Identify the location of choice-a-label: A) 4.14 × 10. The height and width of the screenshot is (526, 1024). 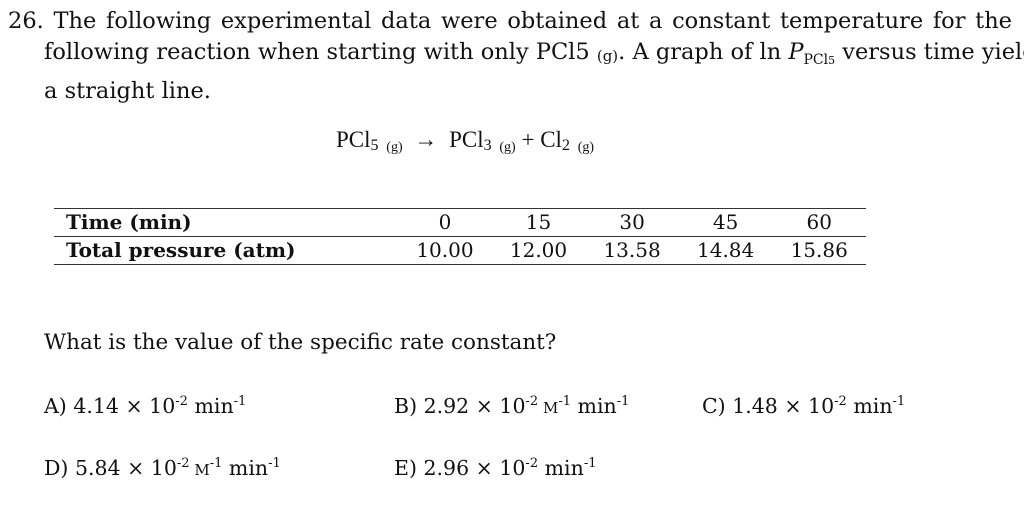
(110, 406).